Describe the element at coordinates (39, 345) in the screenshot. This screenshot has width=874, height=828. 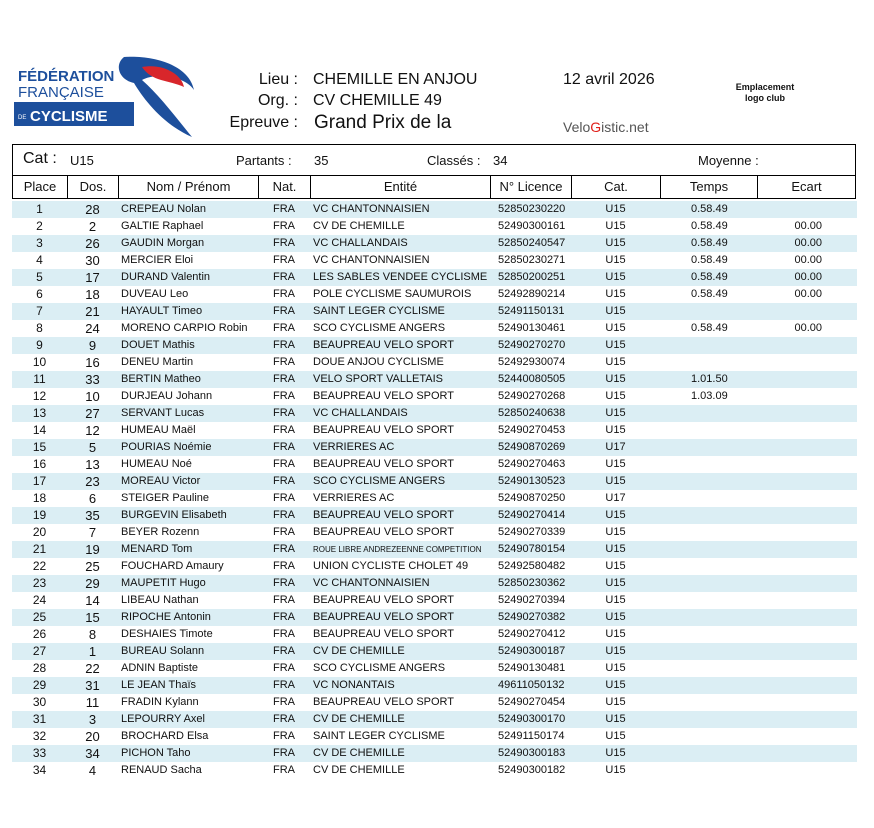
I see `cell-place: 9` at that location.